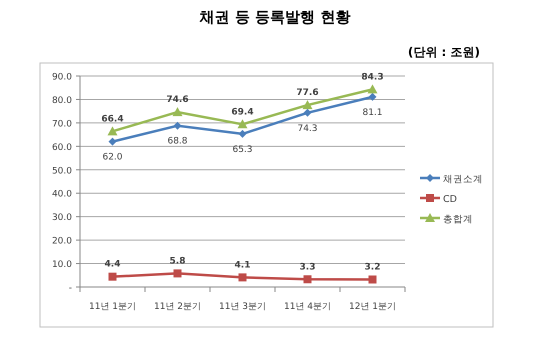 This screenshot has height=344, width=550. I want to click on data-label: 74.3, so click(307, 129).